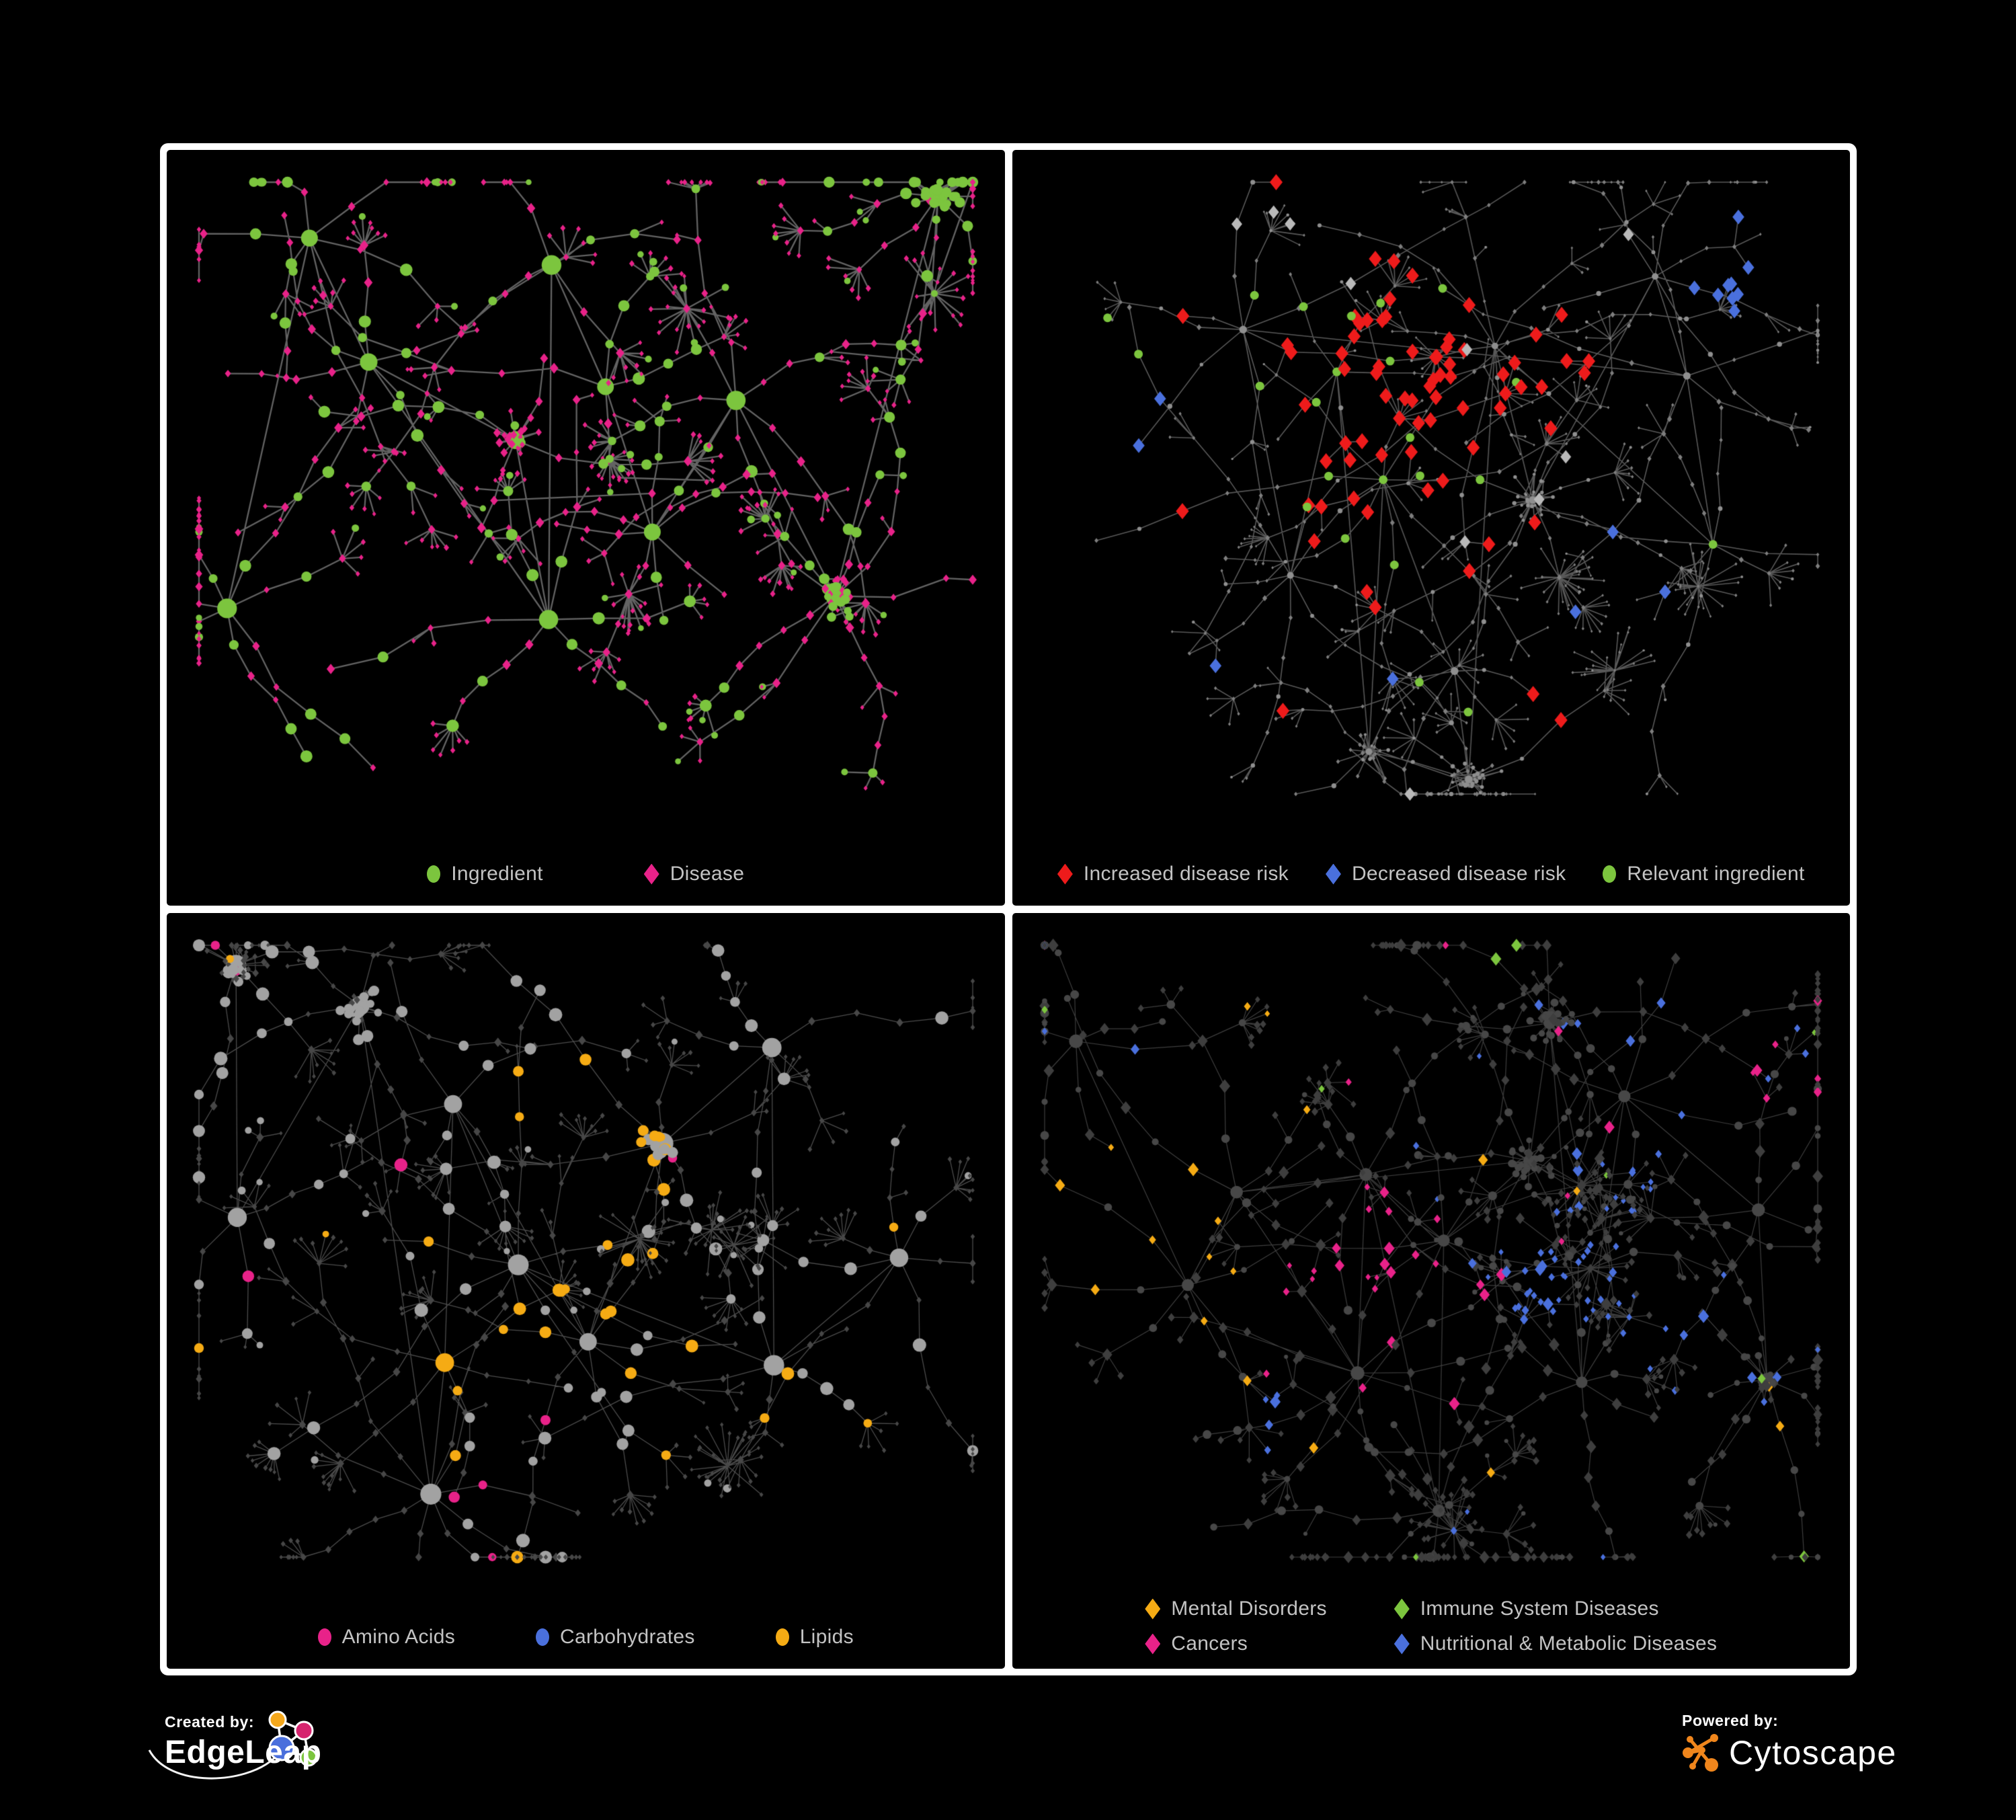 This screenshot has width=2016, height=1820. I want to click on legend-label: Ingredient, so click(497, 874).